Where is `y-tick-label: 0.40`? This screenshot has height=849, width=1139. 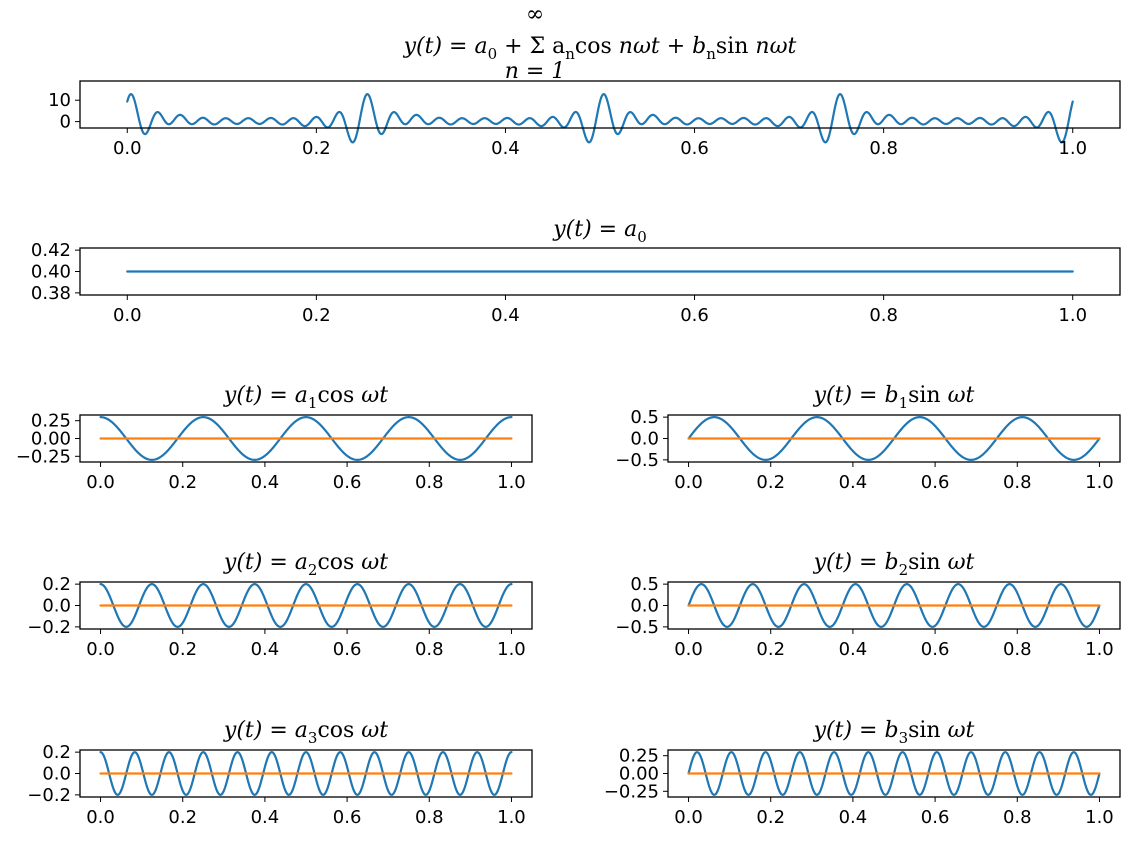 y-tick-label: 0.40 is located at coordinates (51, 272).